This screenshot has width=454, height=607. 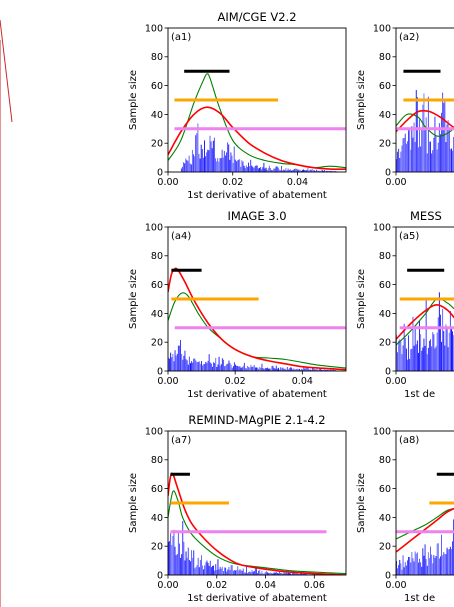 What do you see at coordinates (265, 585) in the screenshot?
I see `x-tick-label: 0.04` at bounding box center [265, 585].